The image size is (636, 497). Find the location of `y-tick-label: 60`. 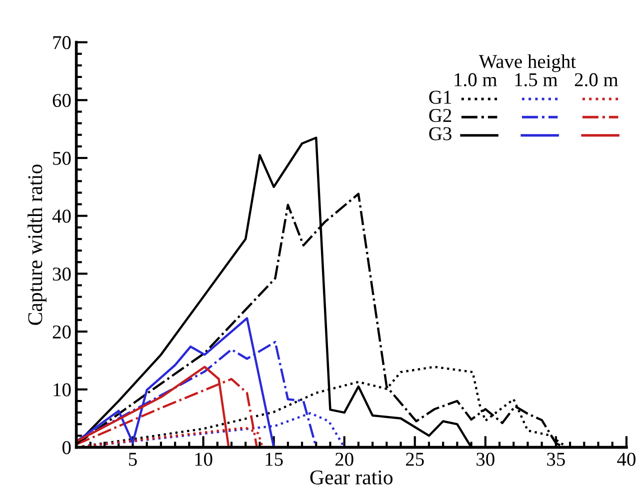

y-tick-label: 60 is located at coordinates (61, 101).